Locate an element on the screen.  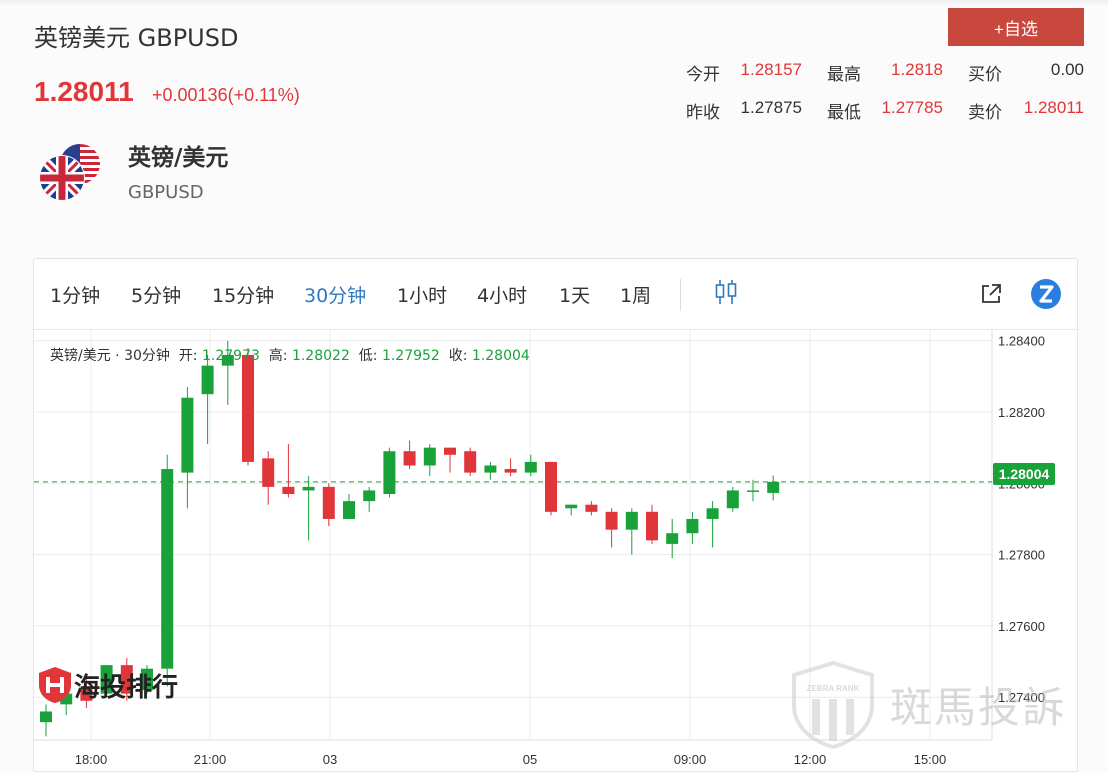
chart-info-high-label: 高: is located at coordinates (278, 356).